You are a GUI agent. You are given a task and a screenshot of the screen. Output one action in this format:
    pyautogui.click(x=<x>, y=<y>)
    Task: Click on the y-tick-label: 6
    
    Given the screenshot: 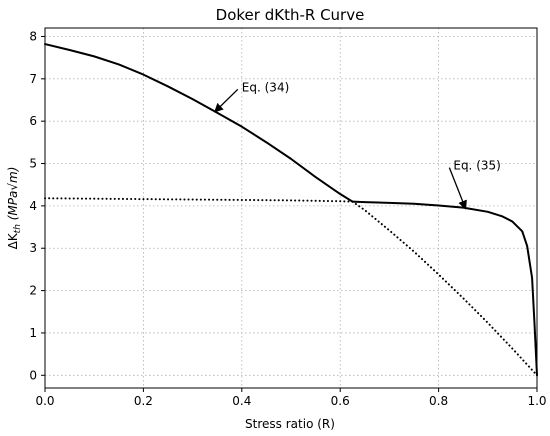 What is the action you would take?
    pyautogui.click(x=33, y=121)
    